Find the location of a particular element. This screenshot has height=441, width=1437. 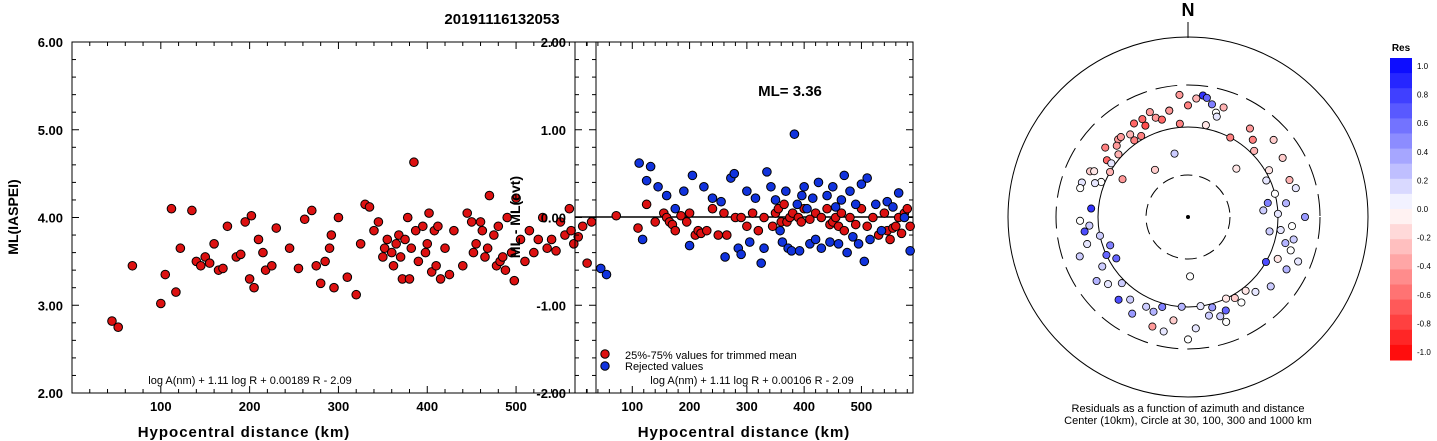

ml-annotation: ML= 3.36 is located at coordinates (790, 91).